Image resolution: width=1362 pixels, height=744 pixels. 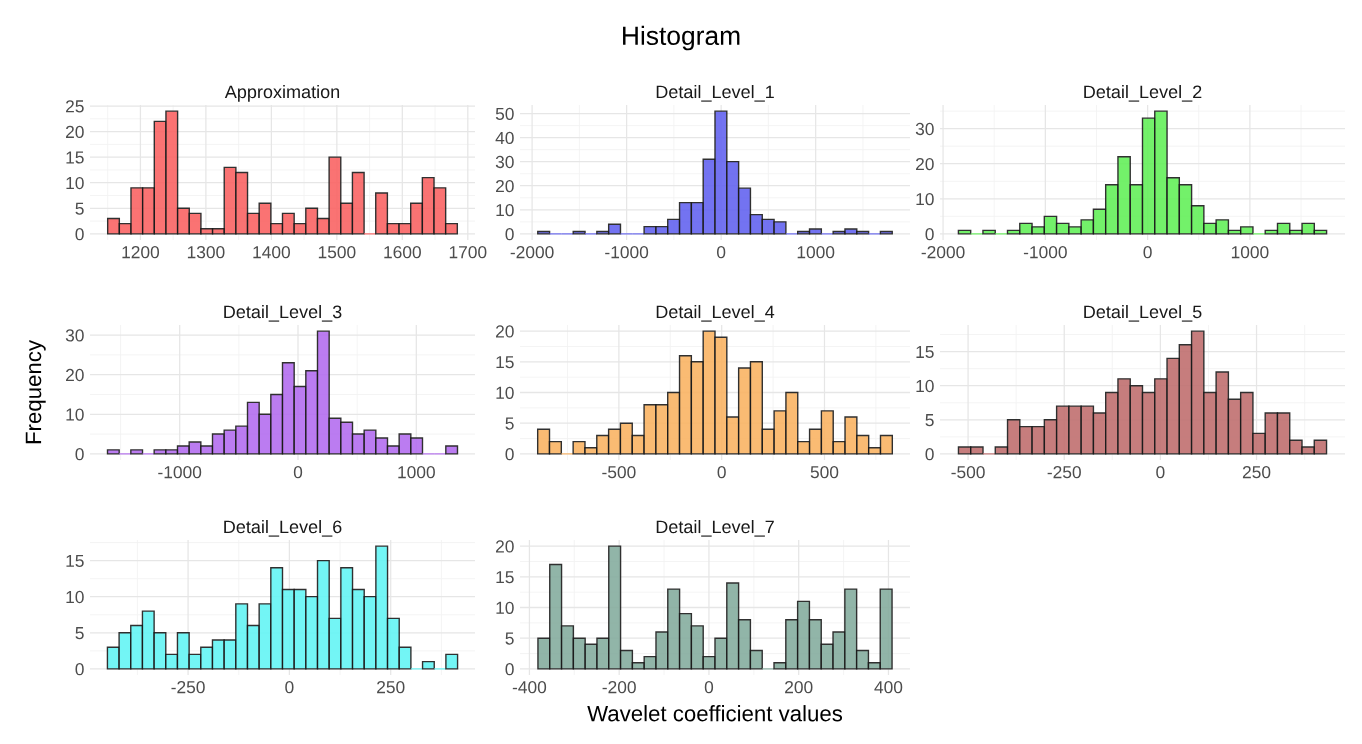 I want to click on x-tick-label: 500, so click(x=824, y=472).